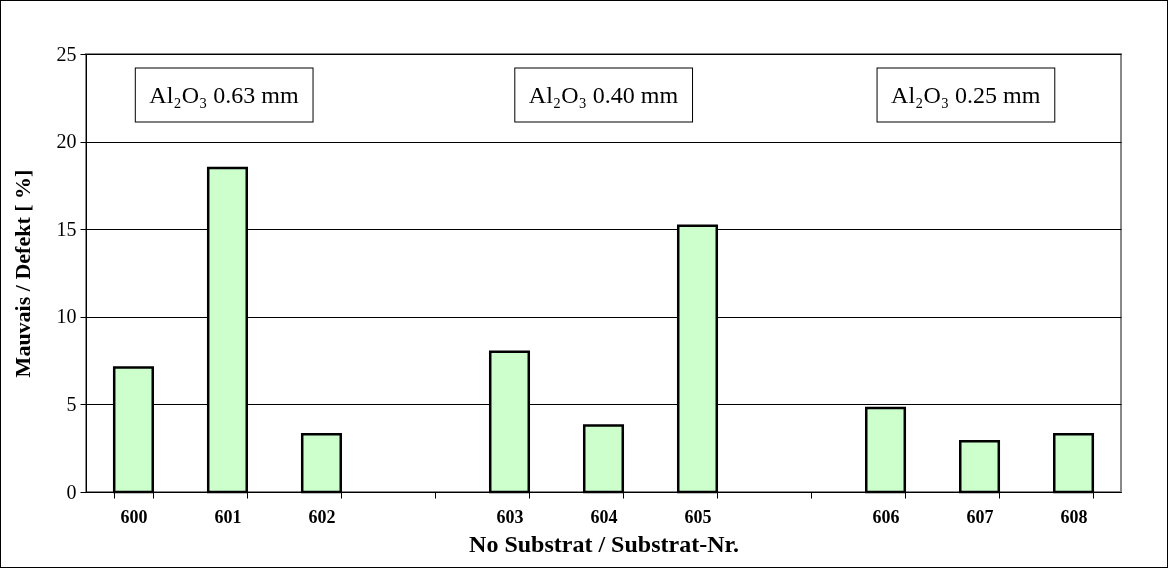  I want to click on x-tick-label: 601, so click(228, 516).